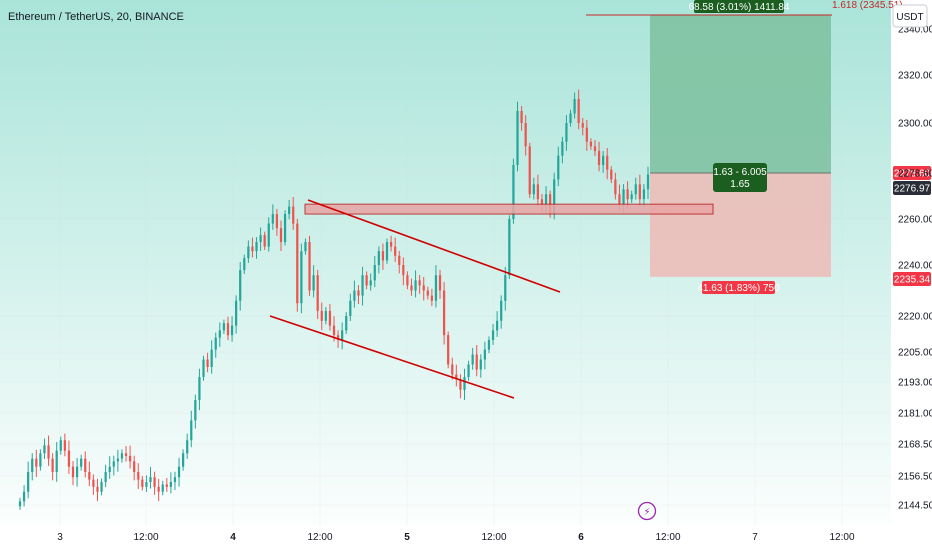 The image size is (932, 550). I want to click on resistance-zone, so click(509, 209).